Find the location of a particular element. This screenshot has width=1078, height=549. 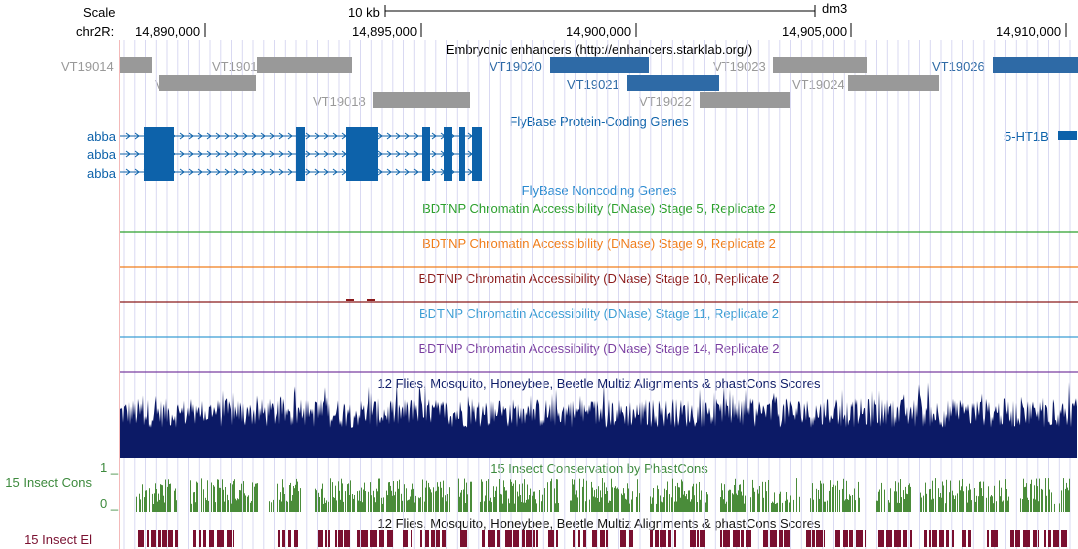

insect-cons-track-title: 15 Insect Conservation by PhastCons is located at coordinates (599, 468).